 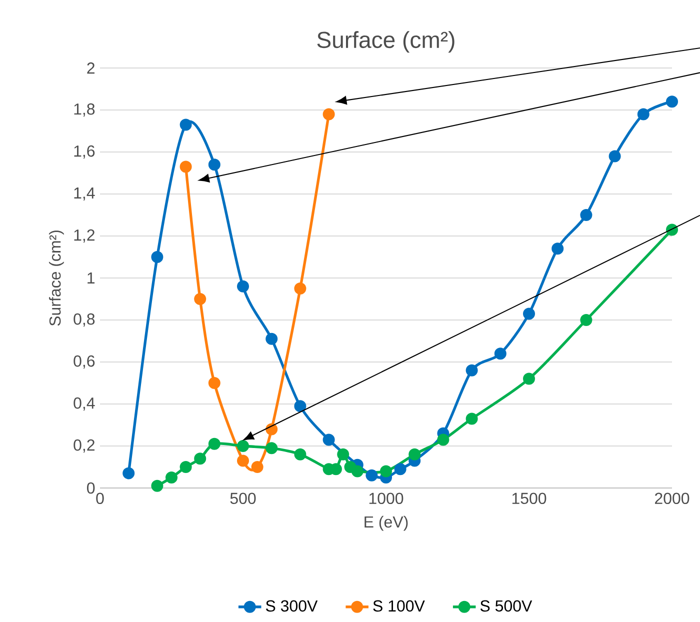 What do you see at coordinates (84, 320) in the screenshot?
I see `y-tick-label: 0,8` at bounding box center [84, 320].